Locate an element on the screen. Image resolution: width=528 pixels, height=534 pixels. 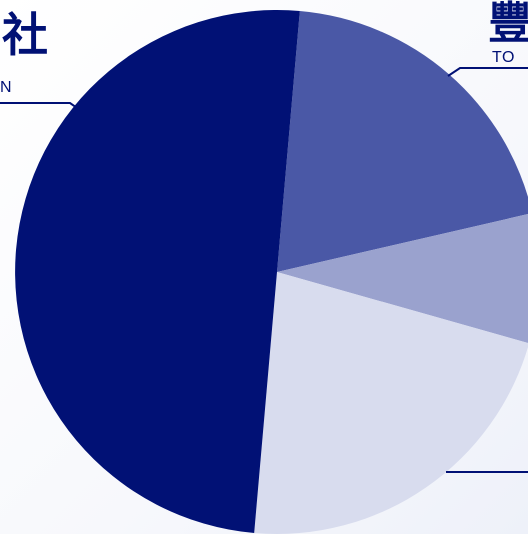
top-right-label-cjk: 豐 is located at coordinates (508, 24).